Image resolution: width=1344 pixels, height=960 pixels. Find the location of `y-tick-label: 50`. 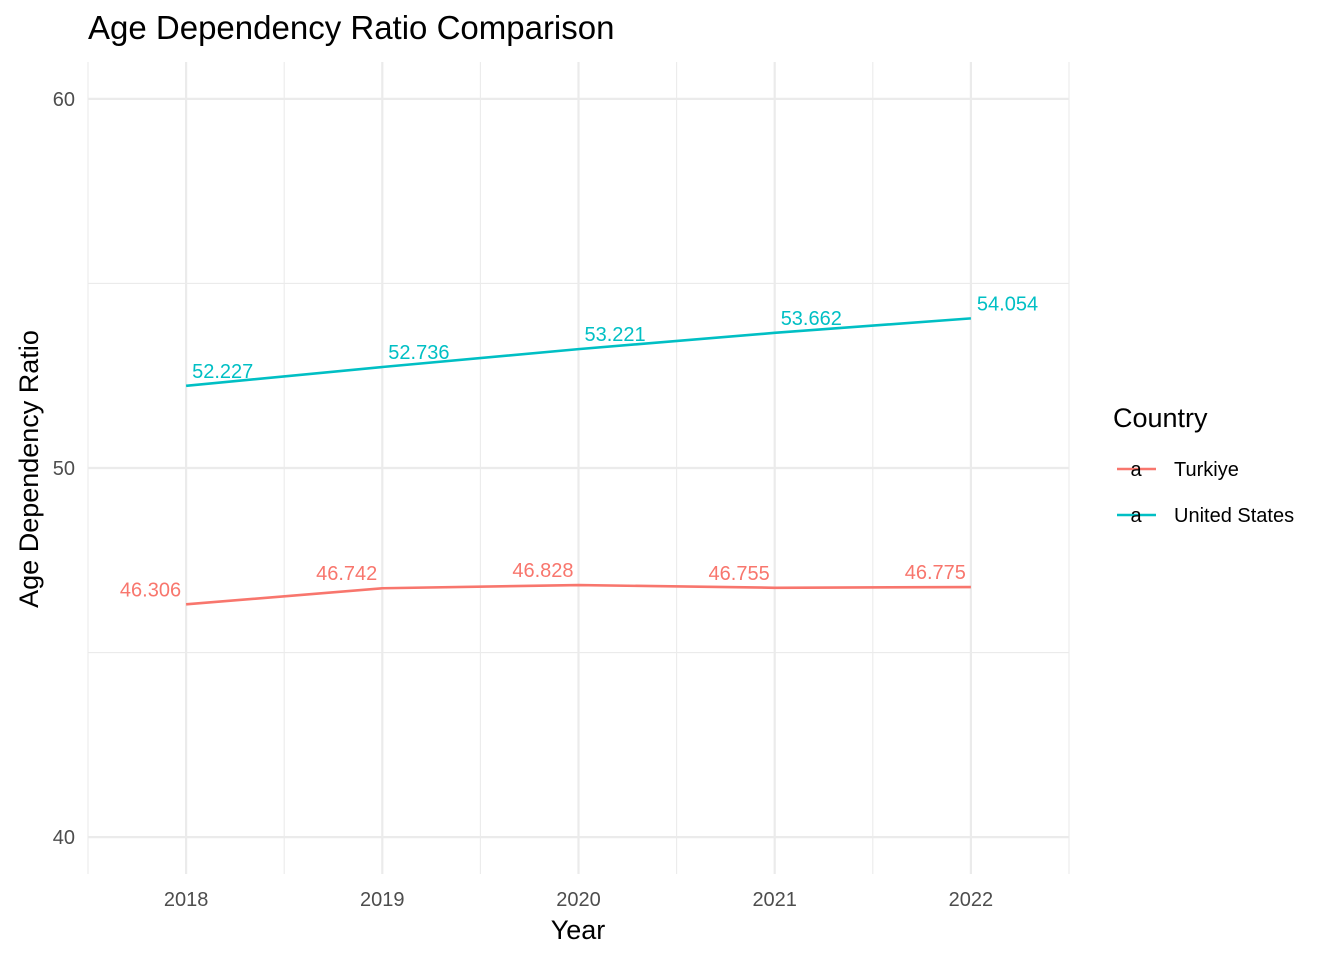

y-tick-label: 50 is located at coordinates (64, 469).